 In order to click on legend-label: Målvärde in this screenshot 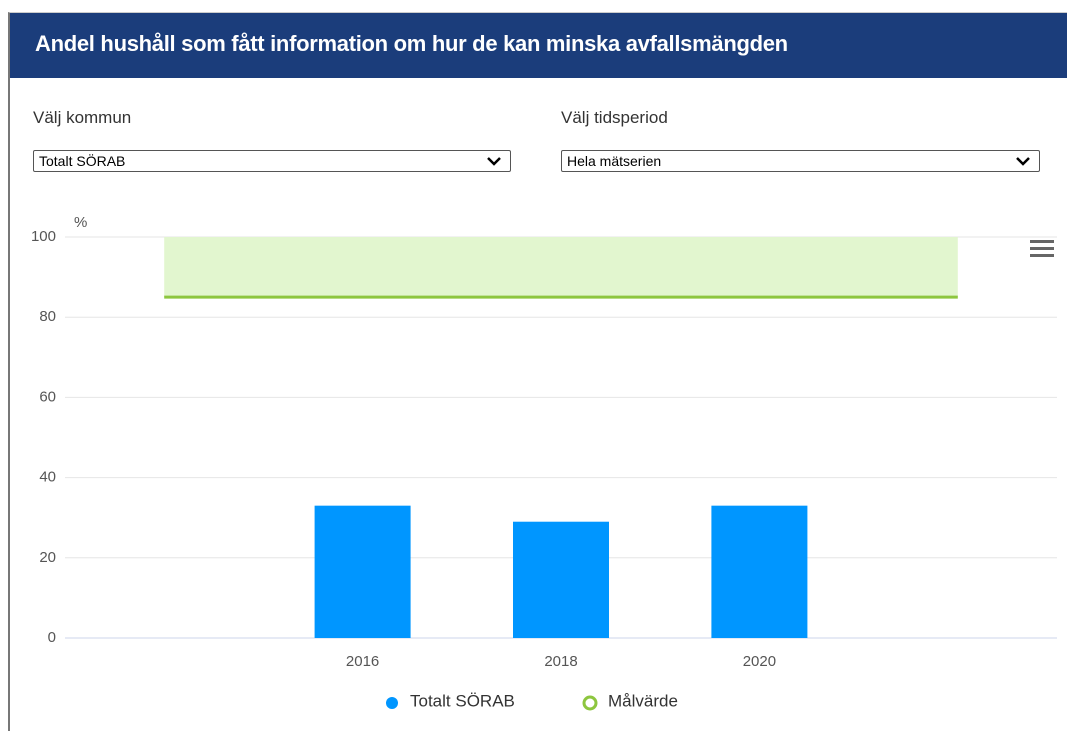, I will do `click(643, 700)`.